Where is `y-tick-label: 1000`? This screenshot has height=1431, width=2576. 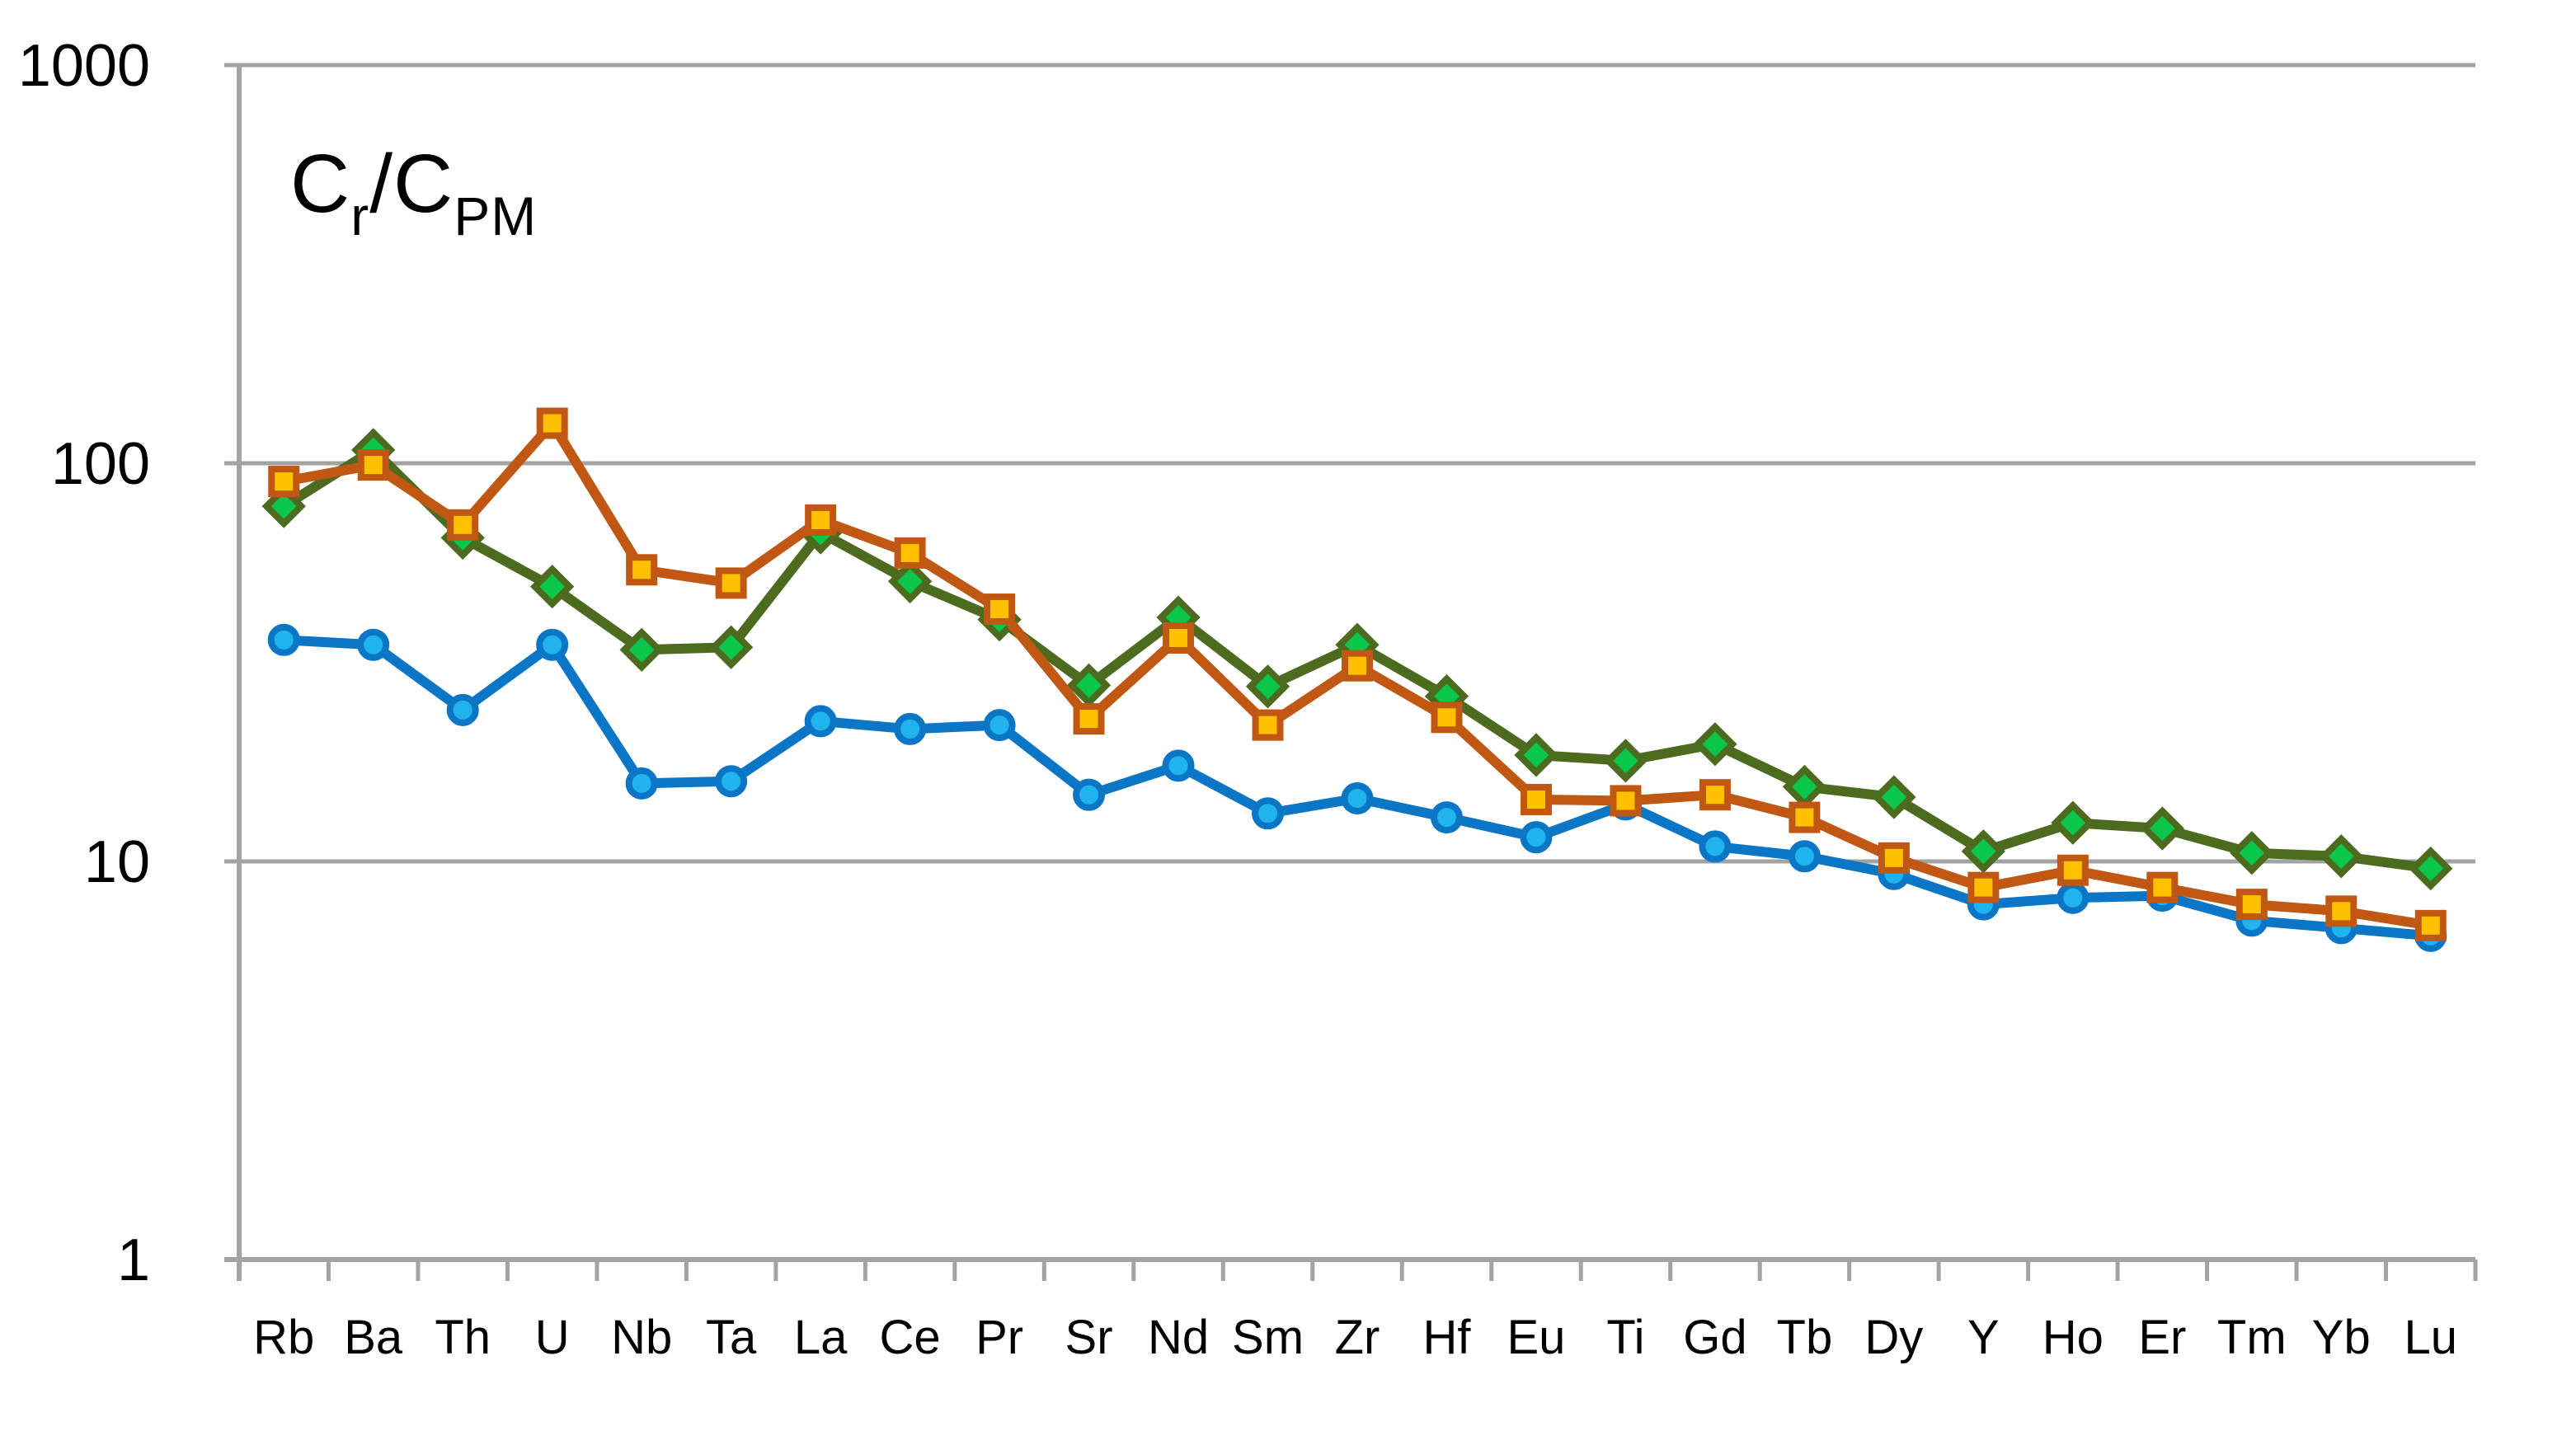
y-tick-label: 1000 is located at coordinates (84, 66).